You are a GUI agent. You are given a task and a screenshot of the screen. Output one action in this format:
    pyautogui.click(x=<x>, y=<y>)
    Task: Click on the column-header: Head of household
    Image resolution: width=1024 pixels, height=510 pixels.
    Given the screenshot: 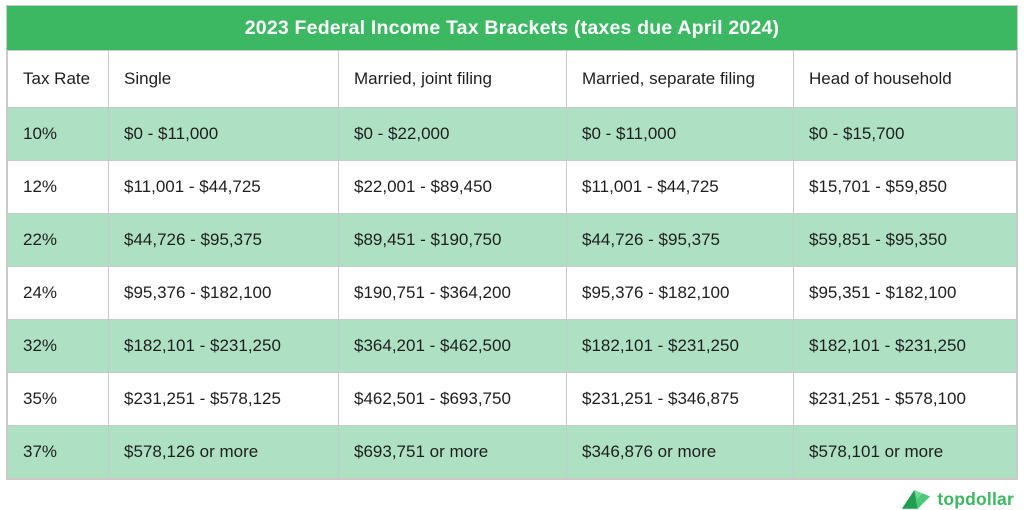 What is the action you would take?
    pyautogui.click(x=905, y=79)
    